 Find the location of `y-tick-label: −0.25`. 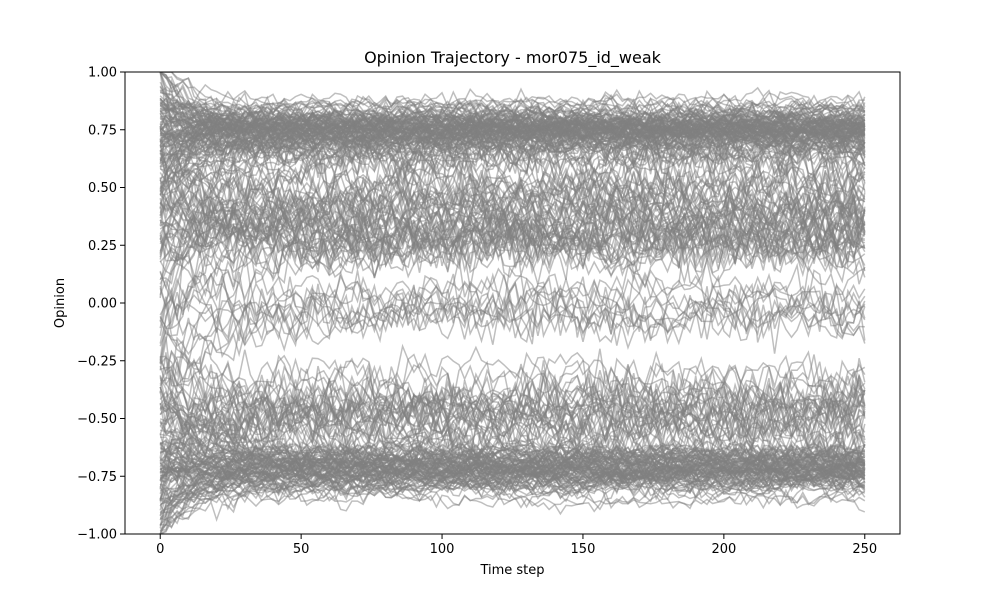

y-tick-label: −0.25 is located at coordinates (97, 361).